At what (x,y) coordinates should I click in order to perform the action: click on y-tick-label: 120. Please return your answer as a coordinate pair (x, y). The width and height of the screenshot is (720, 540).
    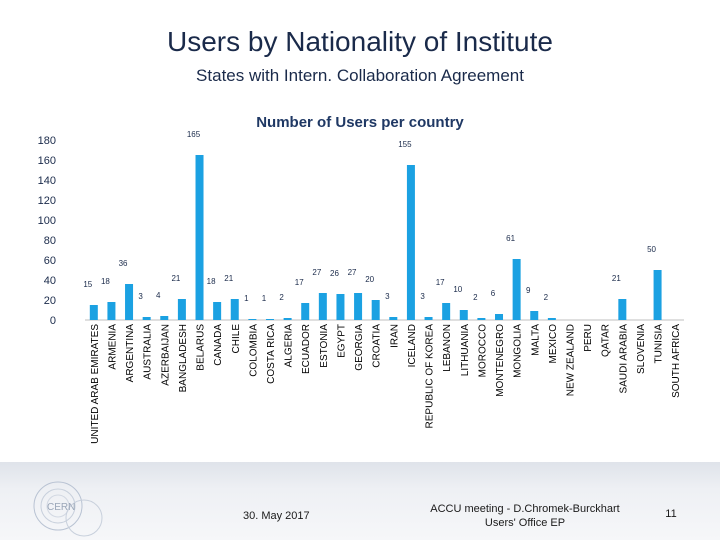
    Looking at the image, I should click on (47, 201).